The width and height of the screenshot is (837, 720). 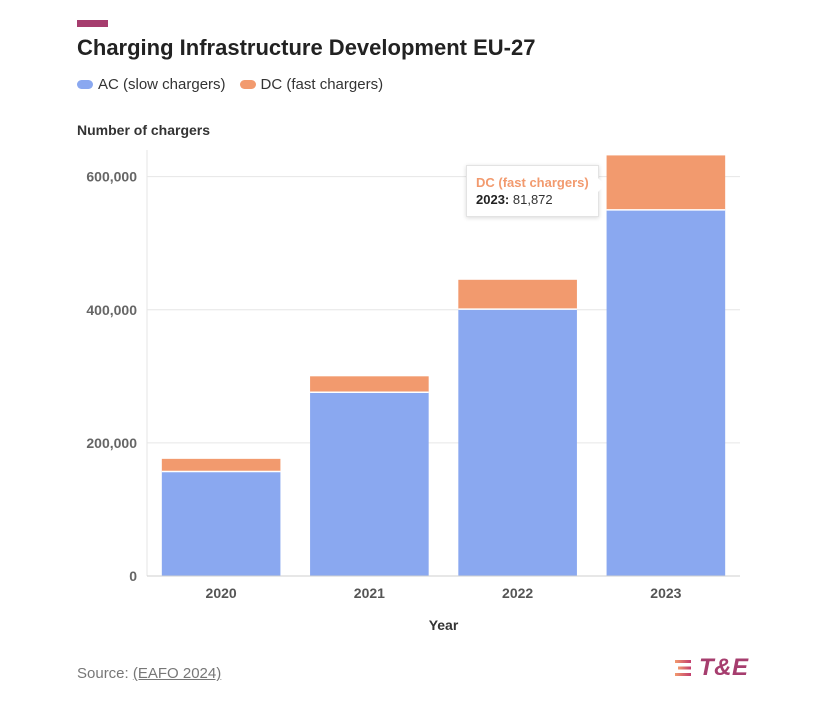 I want to click on legend-swatch-ac, so click(x=85, y=84).